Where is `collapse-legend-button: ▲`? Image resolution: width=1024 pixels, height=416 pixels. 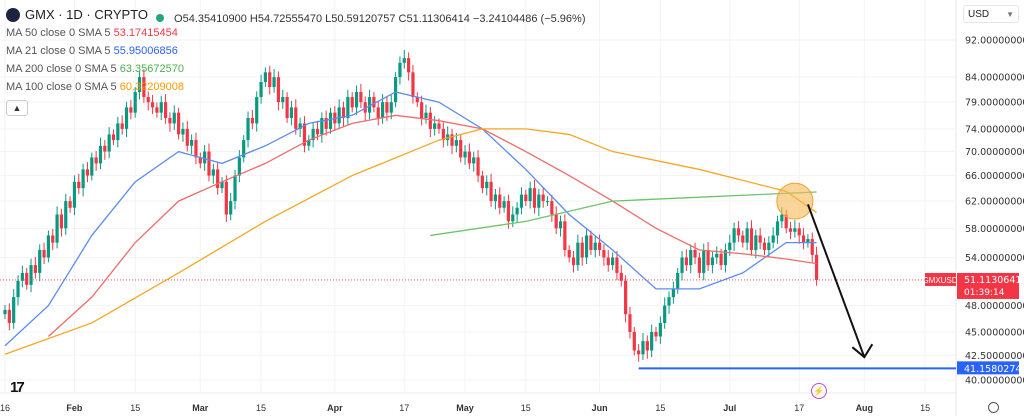 collapse-legend-button: ▲ is located at coordinates (17, 108).